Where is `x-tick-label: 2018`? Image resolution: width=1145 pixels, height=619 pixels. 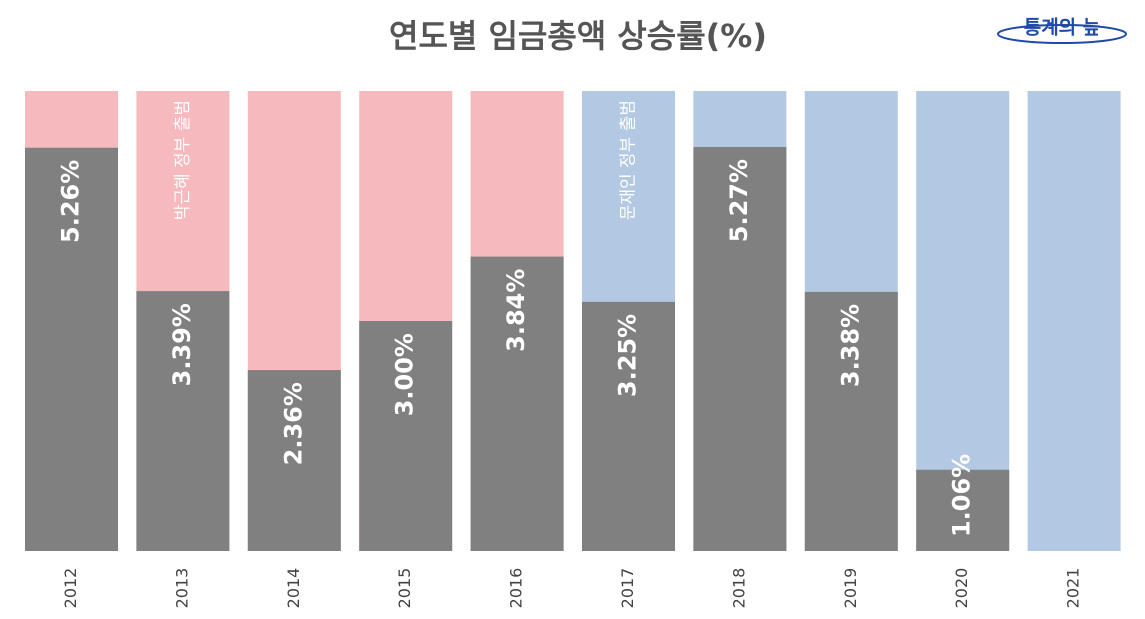
x-tick-label: 2018 is located at coordinates (738, 588).